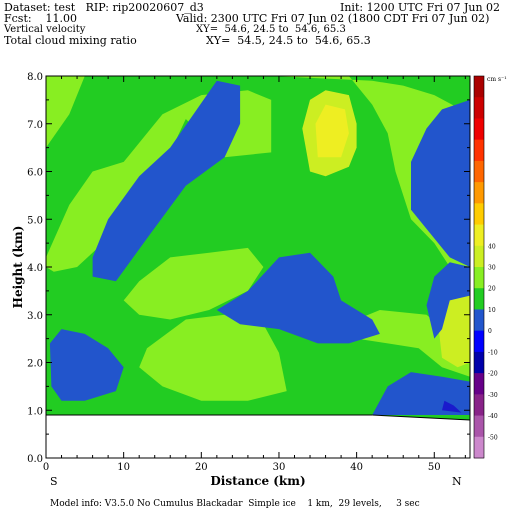 This screenshot has height=512, width=512. What do you see at coordinates (258, 436) in the screenshot?
I see `terrain-mask` at bounding box center [258, 436].